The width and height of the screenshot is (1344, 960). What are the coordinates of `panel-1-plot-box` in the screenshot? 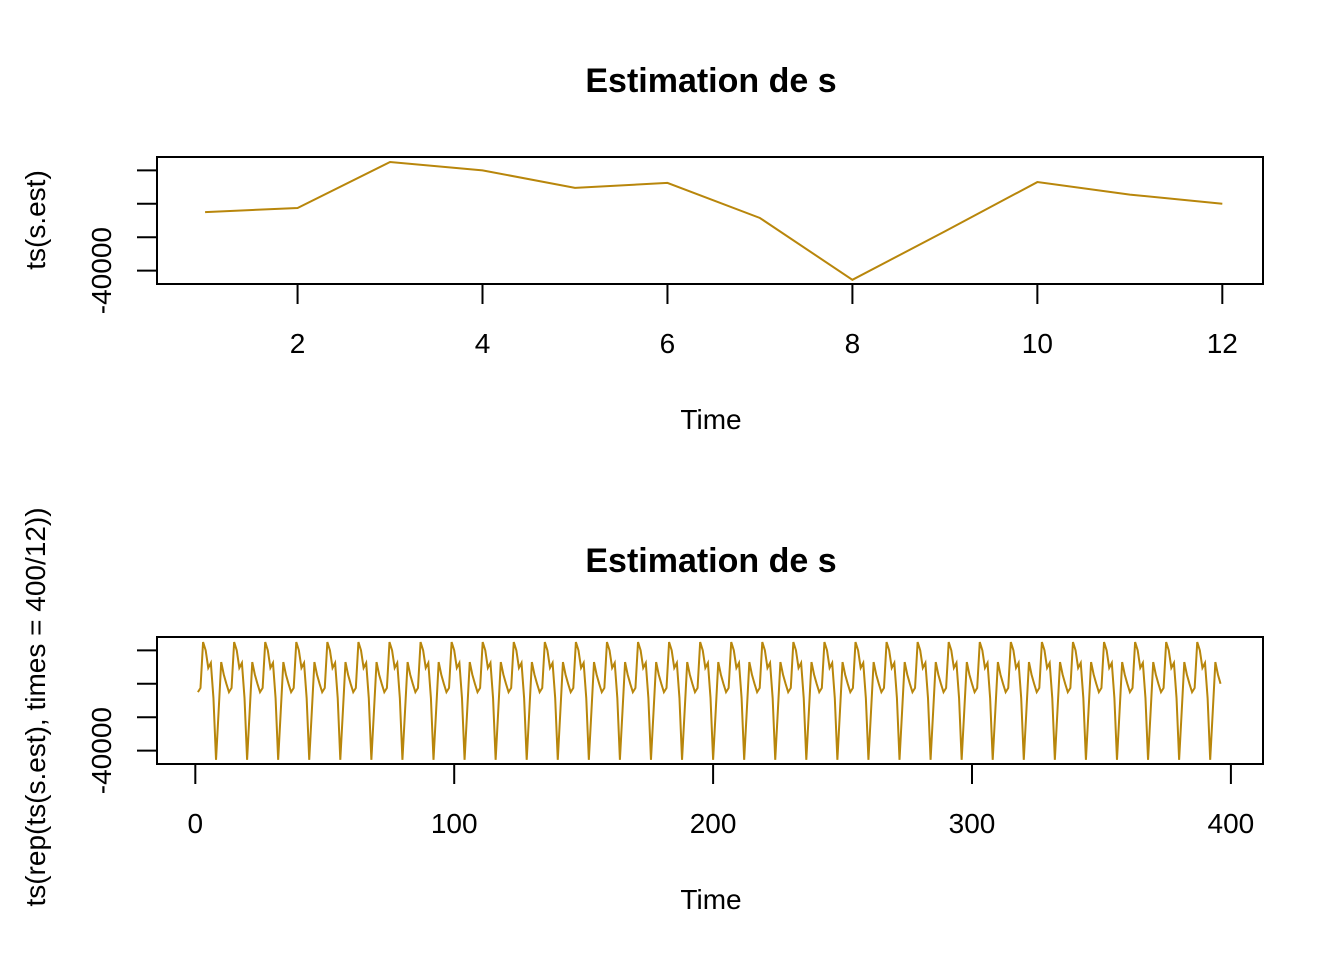 It's located at (710, 220).